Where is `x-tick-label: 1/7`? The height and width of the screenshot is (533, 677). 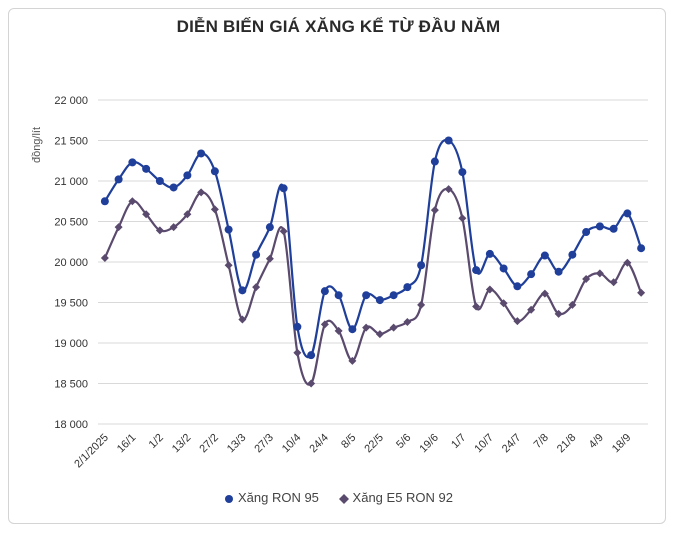 x-tick-label: 1/7 is located at coordinates (458, 441).